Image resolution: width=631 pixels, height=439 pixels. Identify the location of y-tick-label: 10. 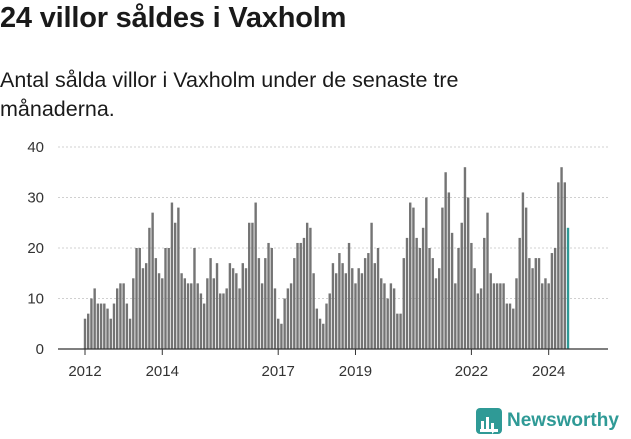
(35, 299).